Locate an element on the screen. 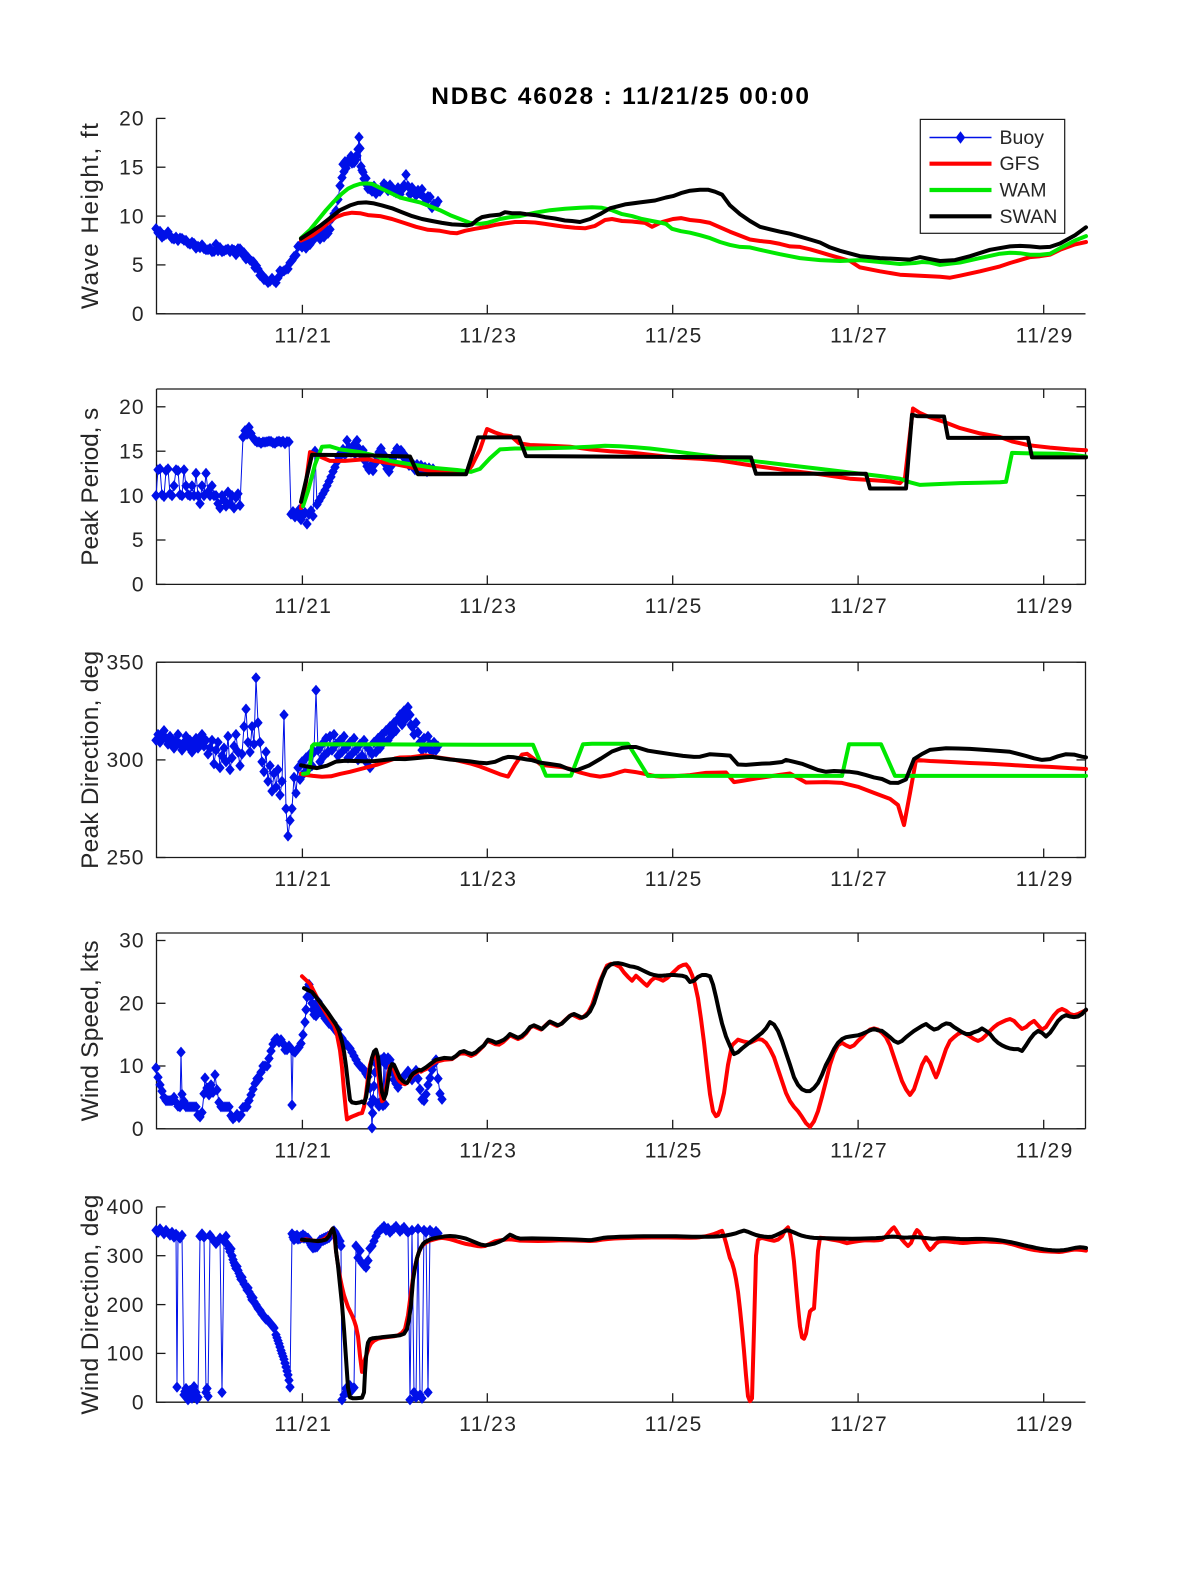  svg-text: Peak Period, s is located at coordinates (90, 487).